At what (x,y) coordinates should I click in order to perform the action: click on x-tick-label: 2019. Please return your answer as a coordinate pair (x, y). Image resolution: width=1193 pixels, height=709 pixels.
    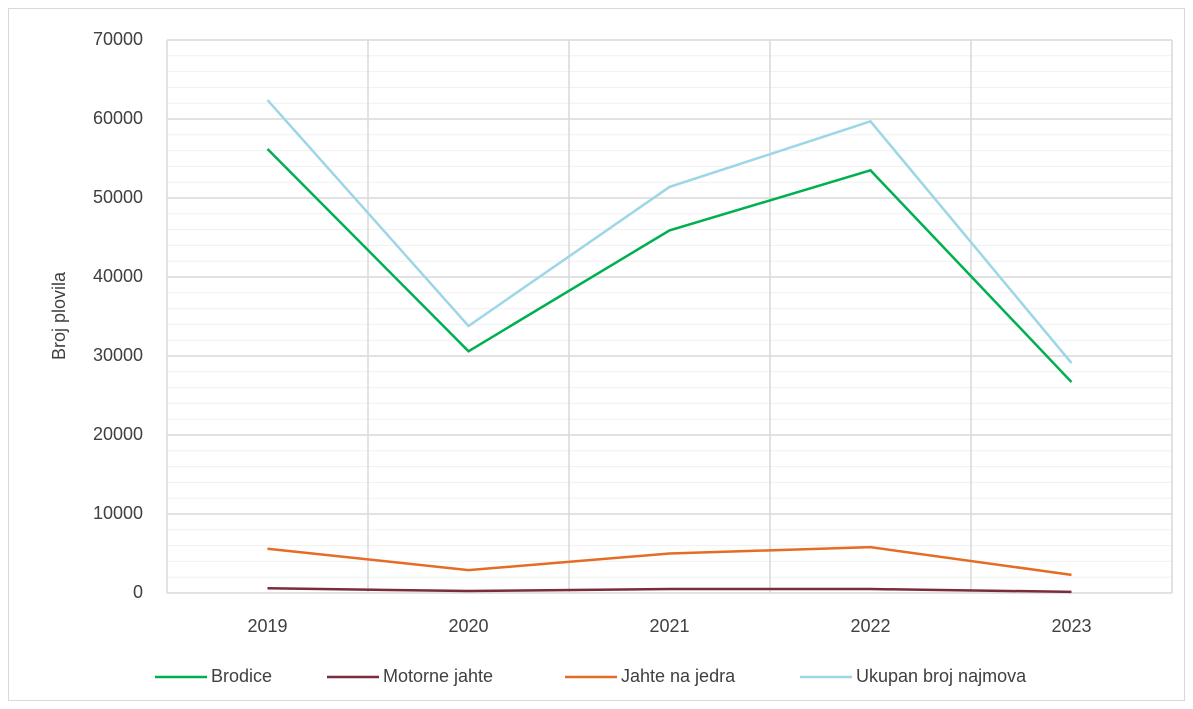
    Looking at the image, I should click on (267, 626).